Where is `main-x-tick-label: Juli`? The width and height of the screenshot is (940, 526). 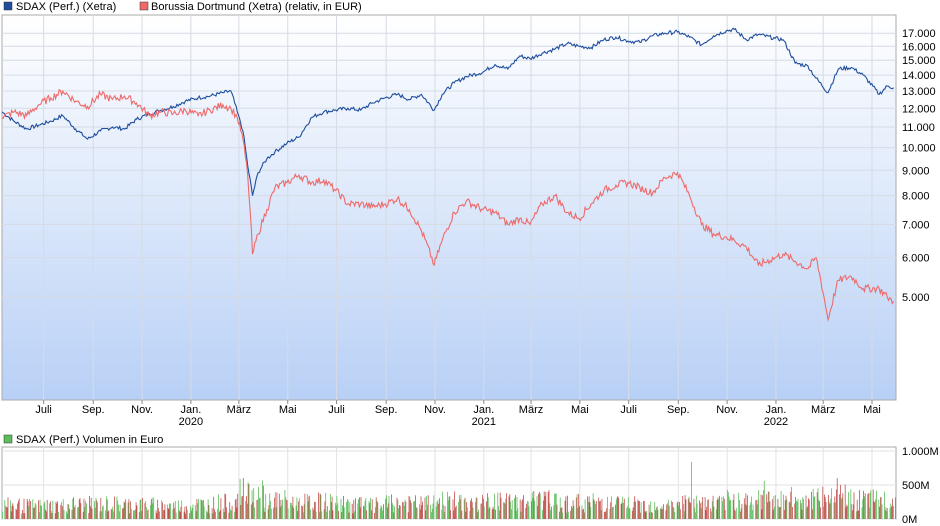
main-x-tick-label: Juli is located at coordinates (43, 410).